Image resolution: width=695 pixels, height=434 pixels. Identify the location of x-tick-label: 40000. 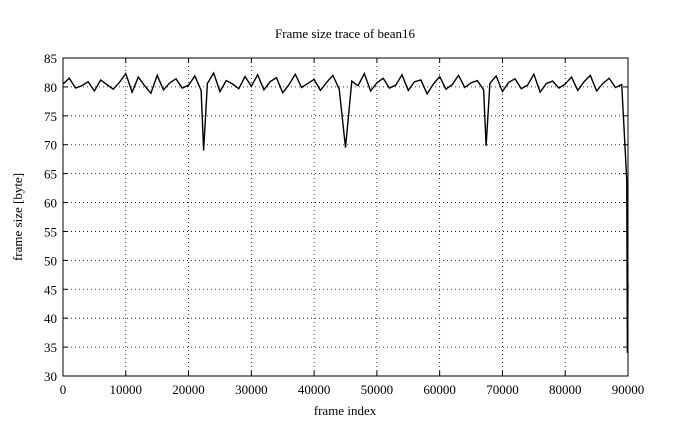
(314, 389).